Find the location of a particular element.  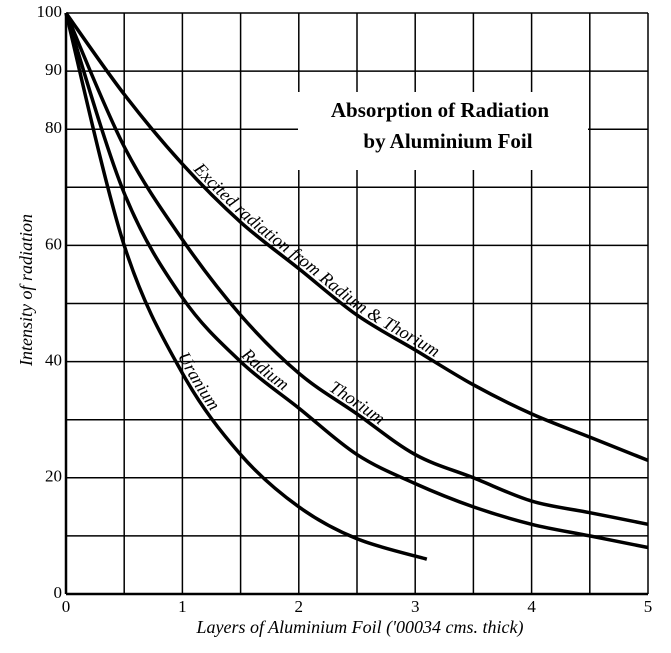

y-tick-label: 100 is located at coordinates (50, 11).